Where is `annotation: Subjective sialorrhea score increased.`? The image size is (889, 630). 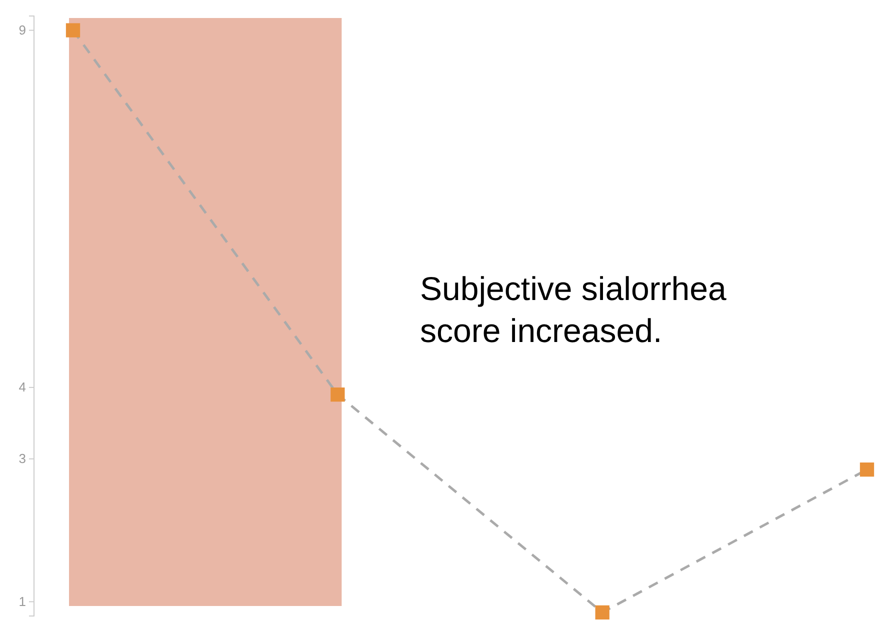 annotation: Subjective sialorrhea score increased. is located at coordinates (573, 309).